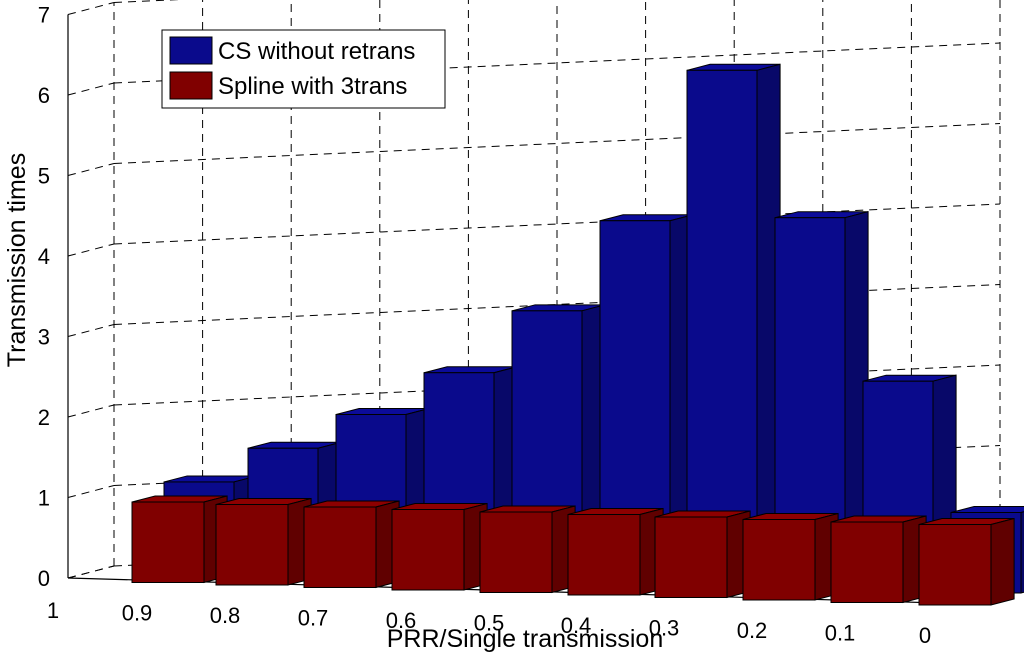 The width and height of the screenshot is (1024, 660). I want to click on x-axis-title: PRR/Single transmission, so click(525, 639).